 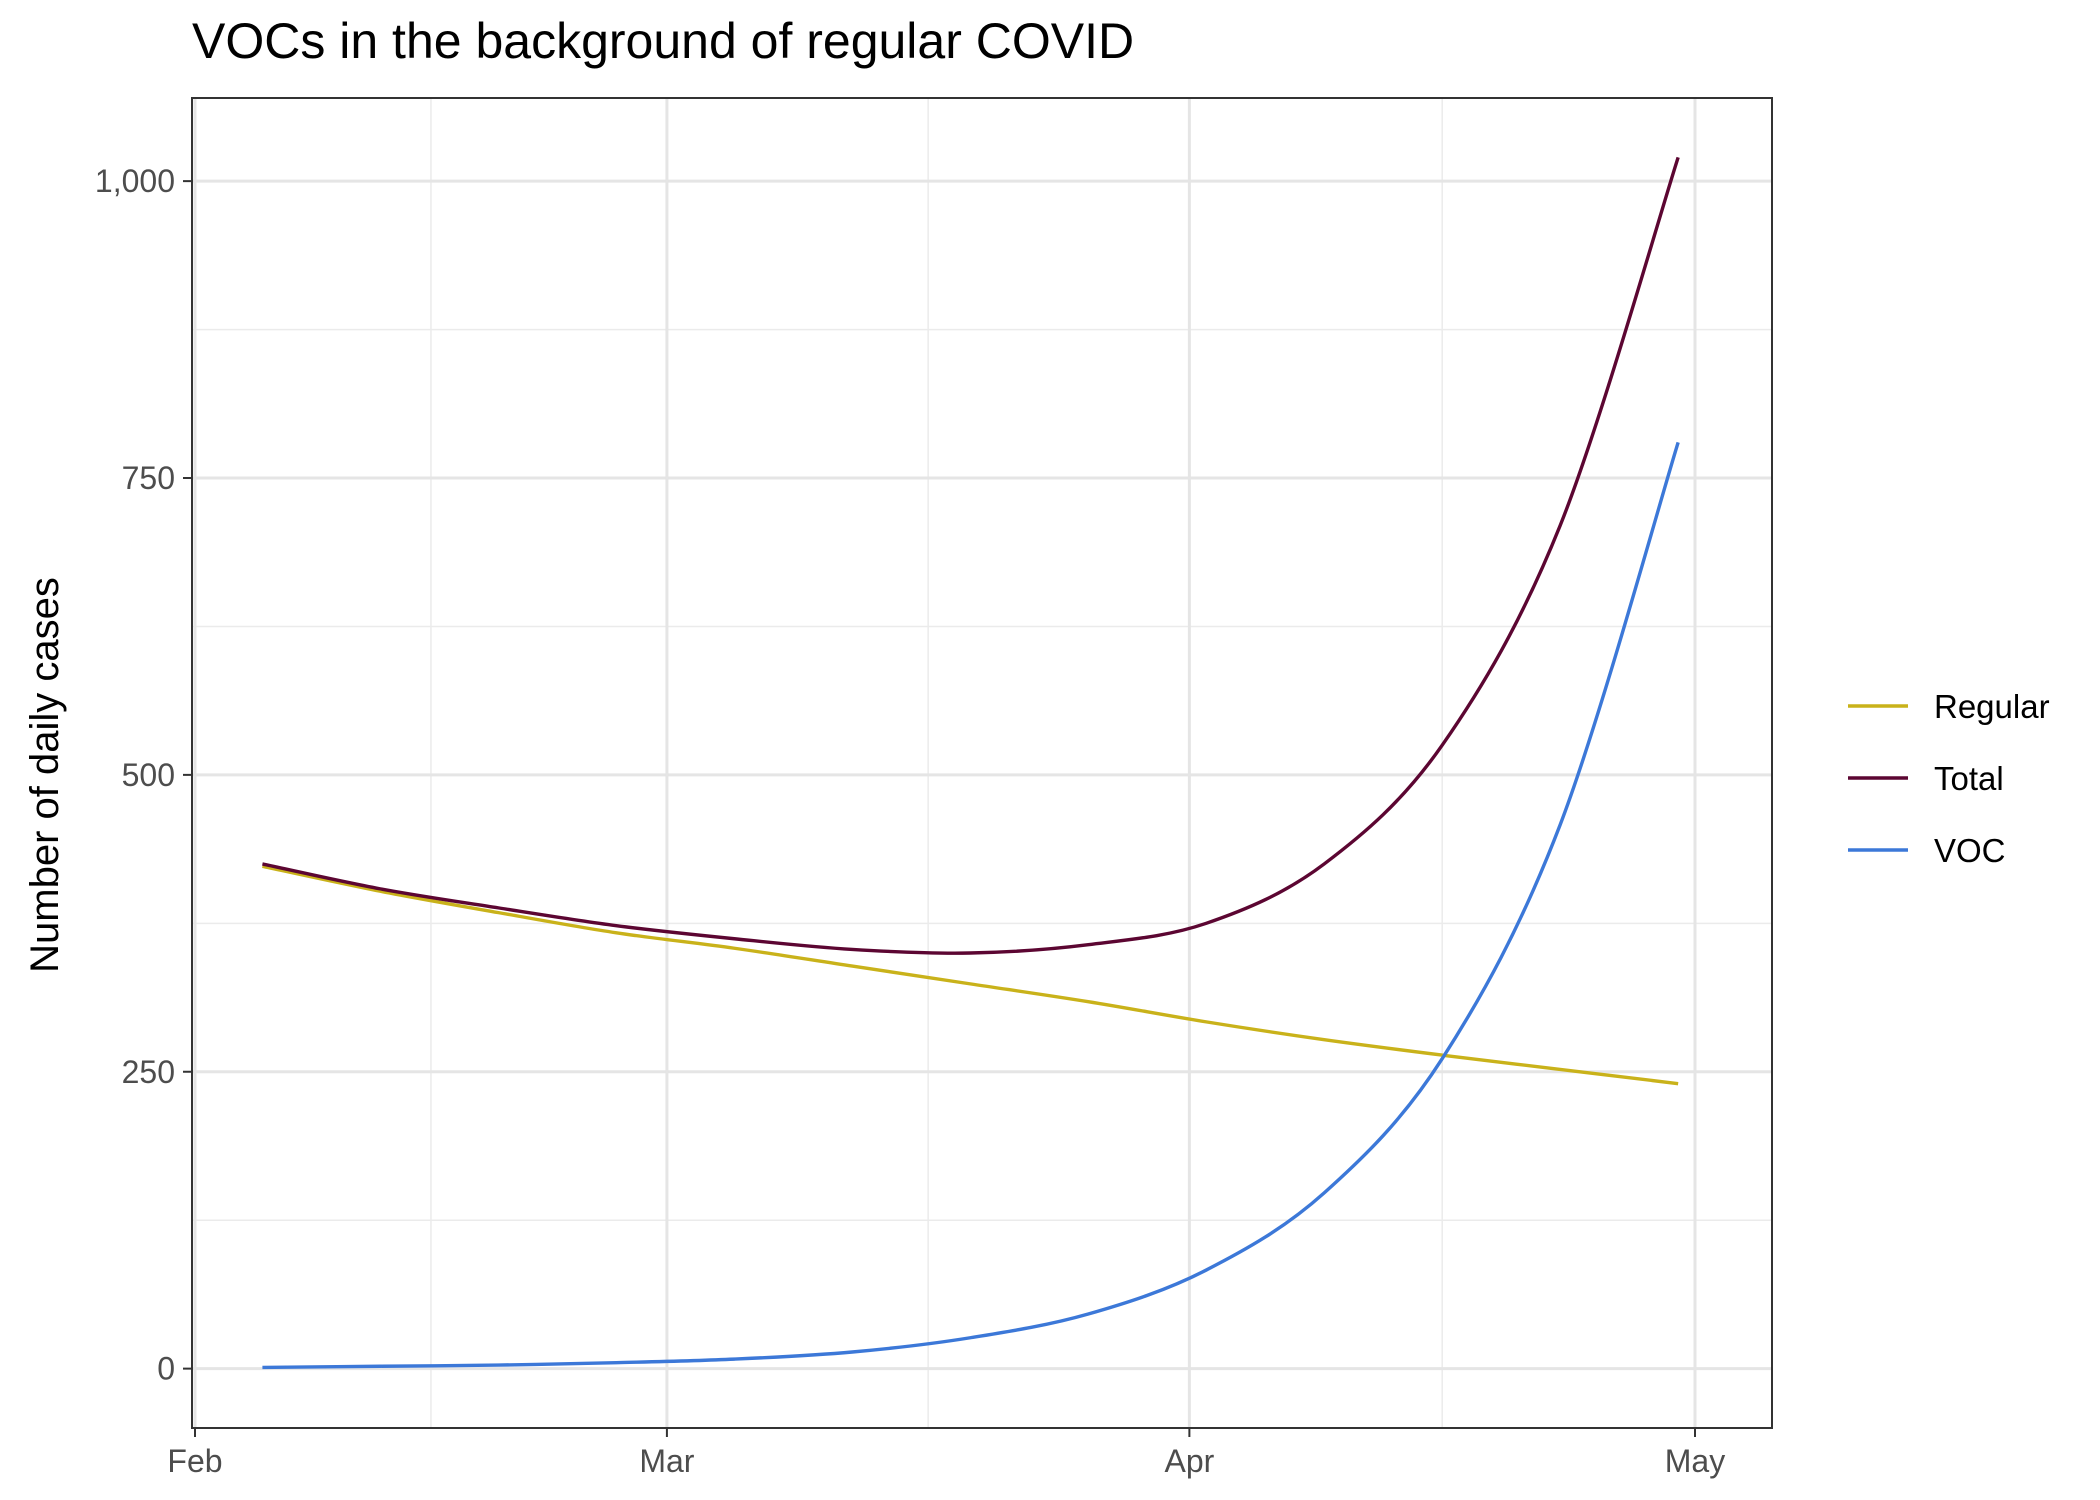 What do you see at coordinates (666, 1461) in the screenshot?
I see `x-tick-label: Mar` at bounding box center [666, 1461].